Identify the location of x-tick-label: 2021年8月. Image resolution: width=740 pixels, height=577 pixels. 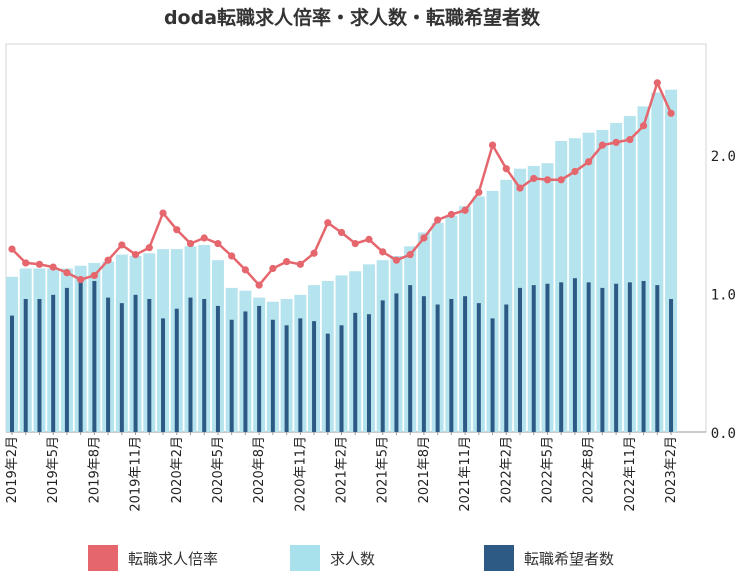
(424, 469).